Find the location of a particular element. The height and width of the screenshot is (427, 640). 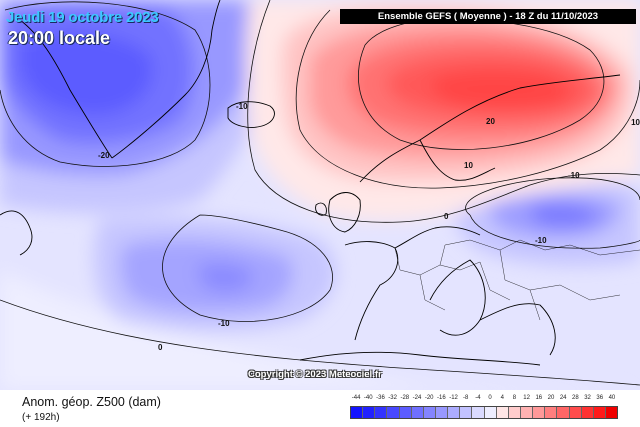

legend-value: -16 is located at coordinates (441, 398).